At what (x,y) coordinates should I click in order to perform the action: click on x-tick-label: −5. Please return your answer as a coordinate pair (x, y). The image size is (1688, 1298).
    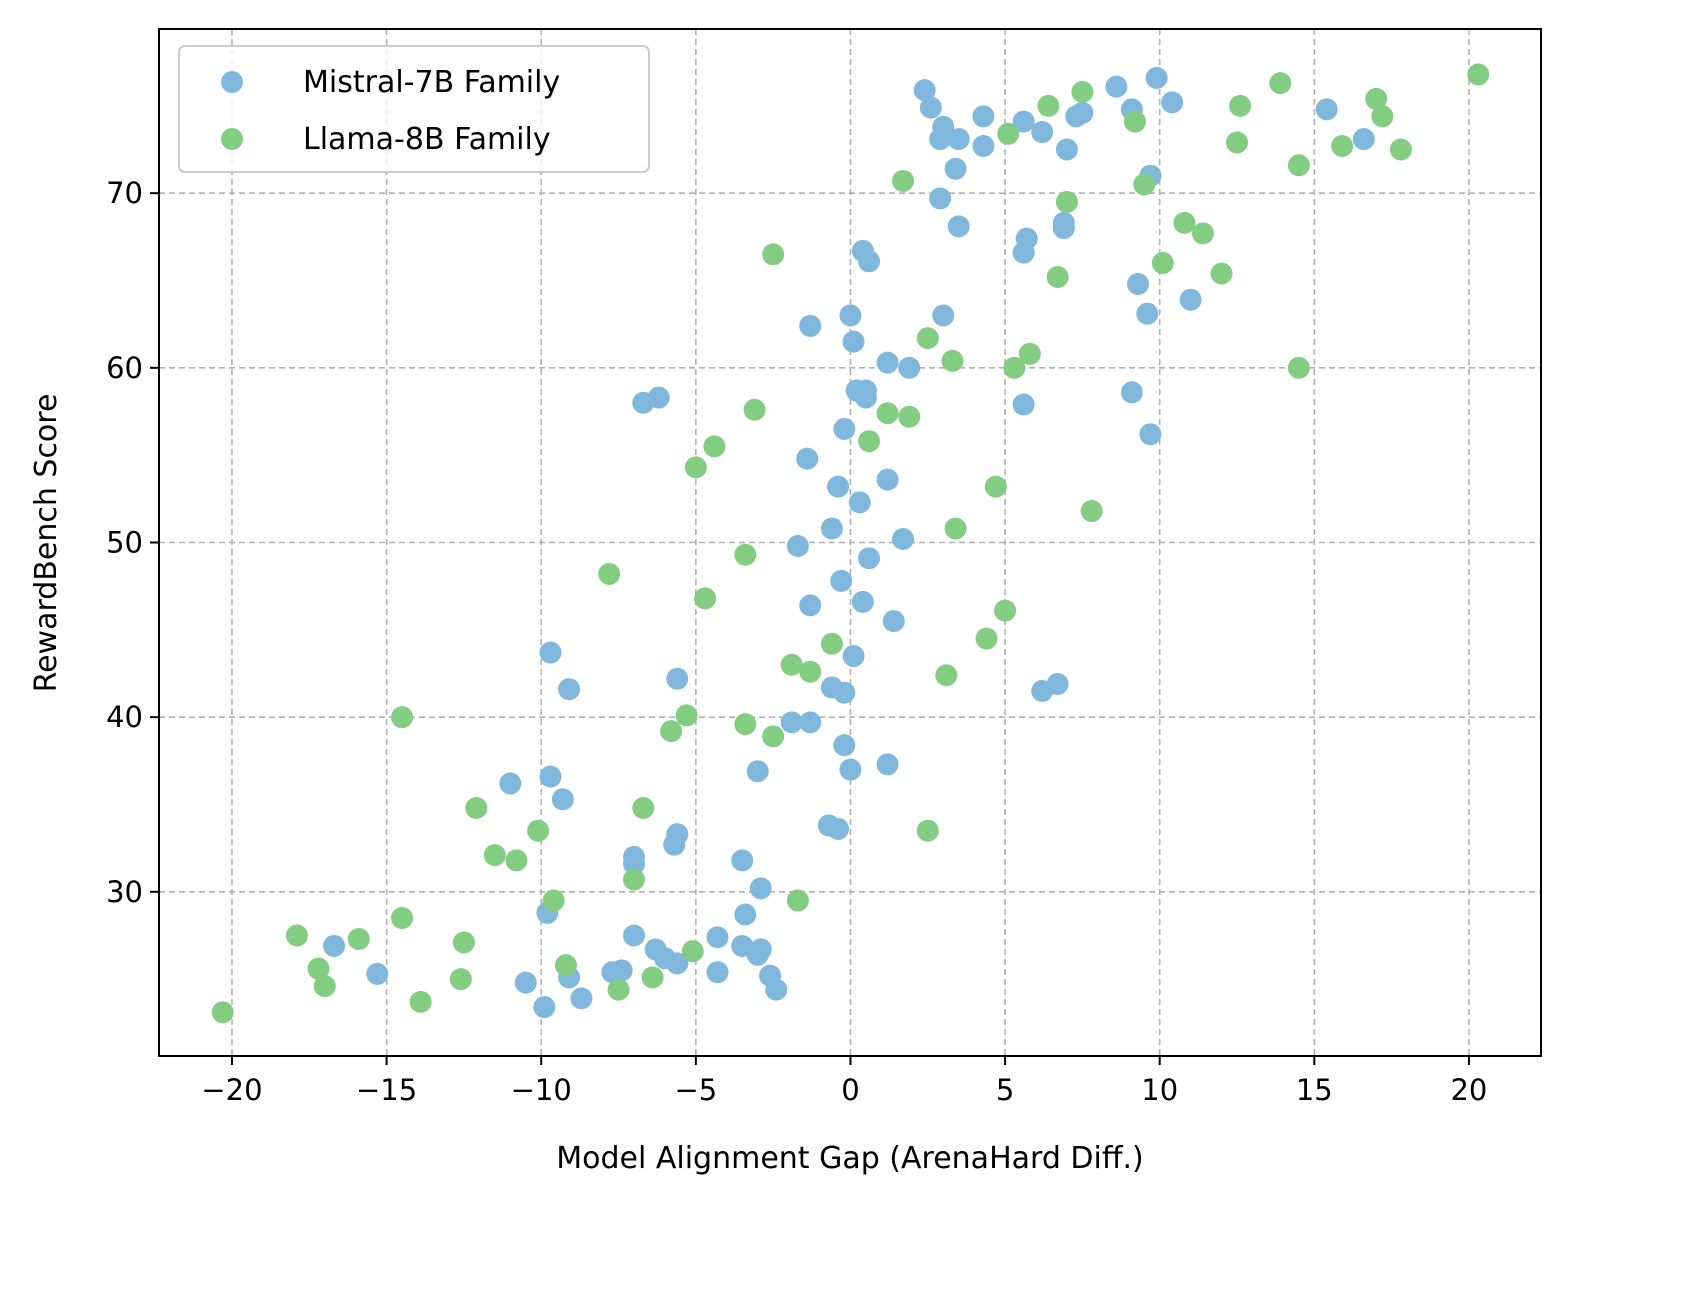
    Looking at the image, I should click on (695, 1090).